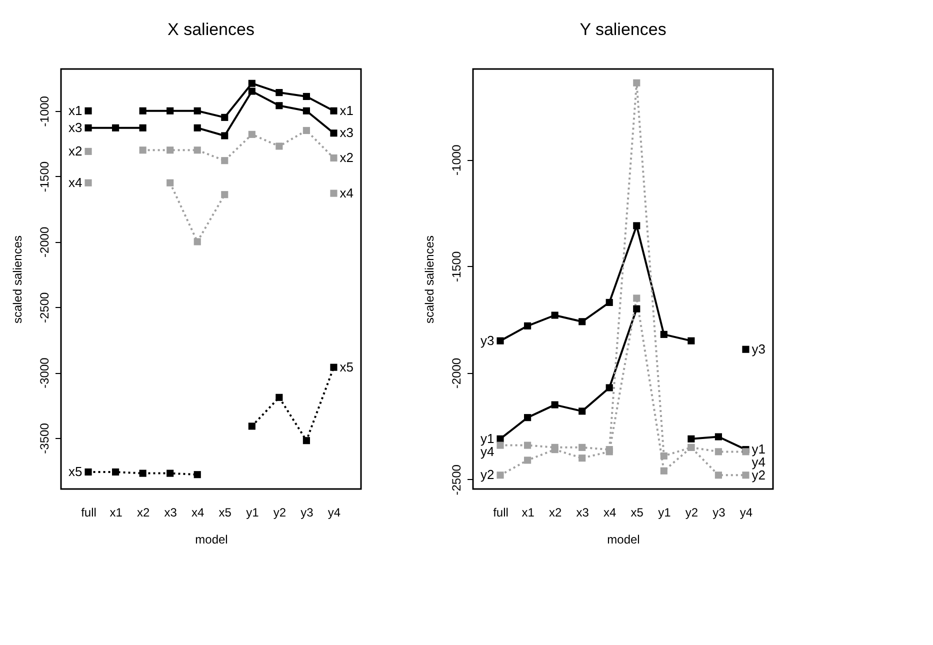 This screenshot has height=645, width=933. What do you see at coordinates (487, 438) in the screenshot?
I see `series-label: y1` at bounding box center [487, 438].